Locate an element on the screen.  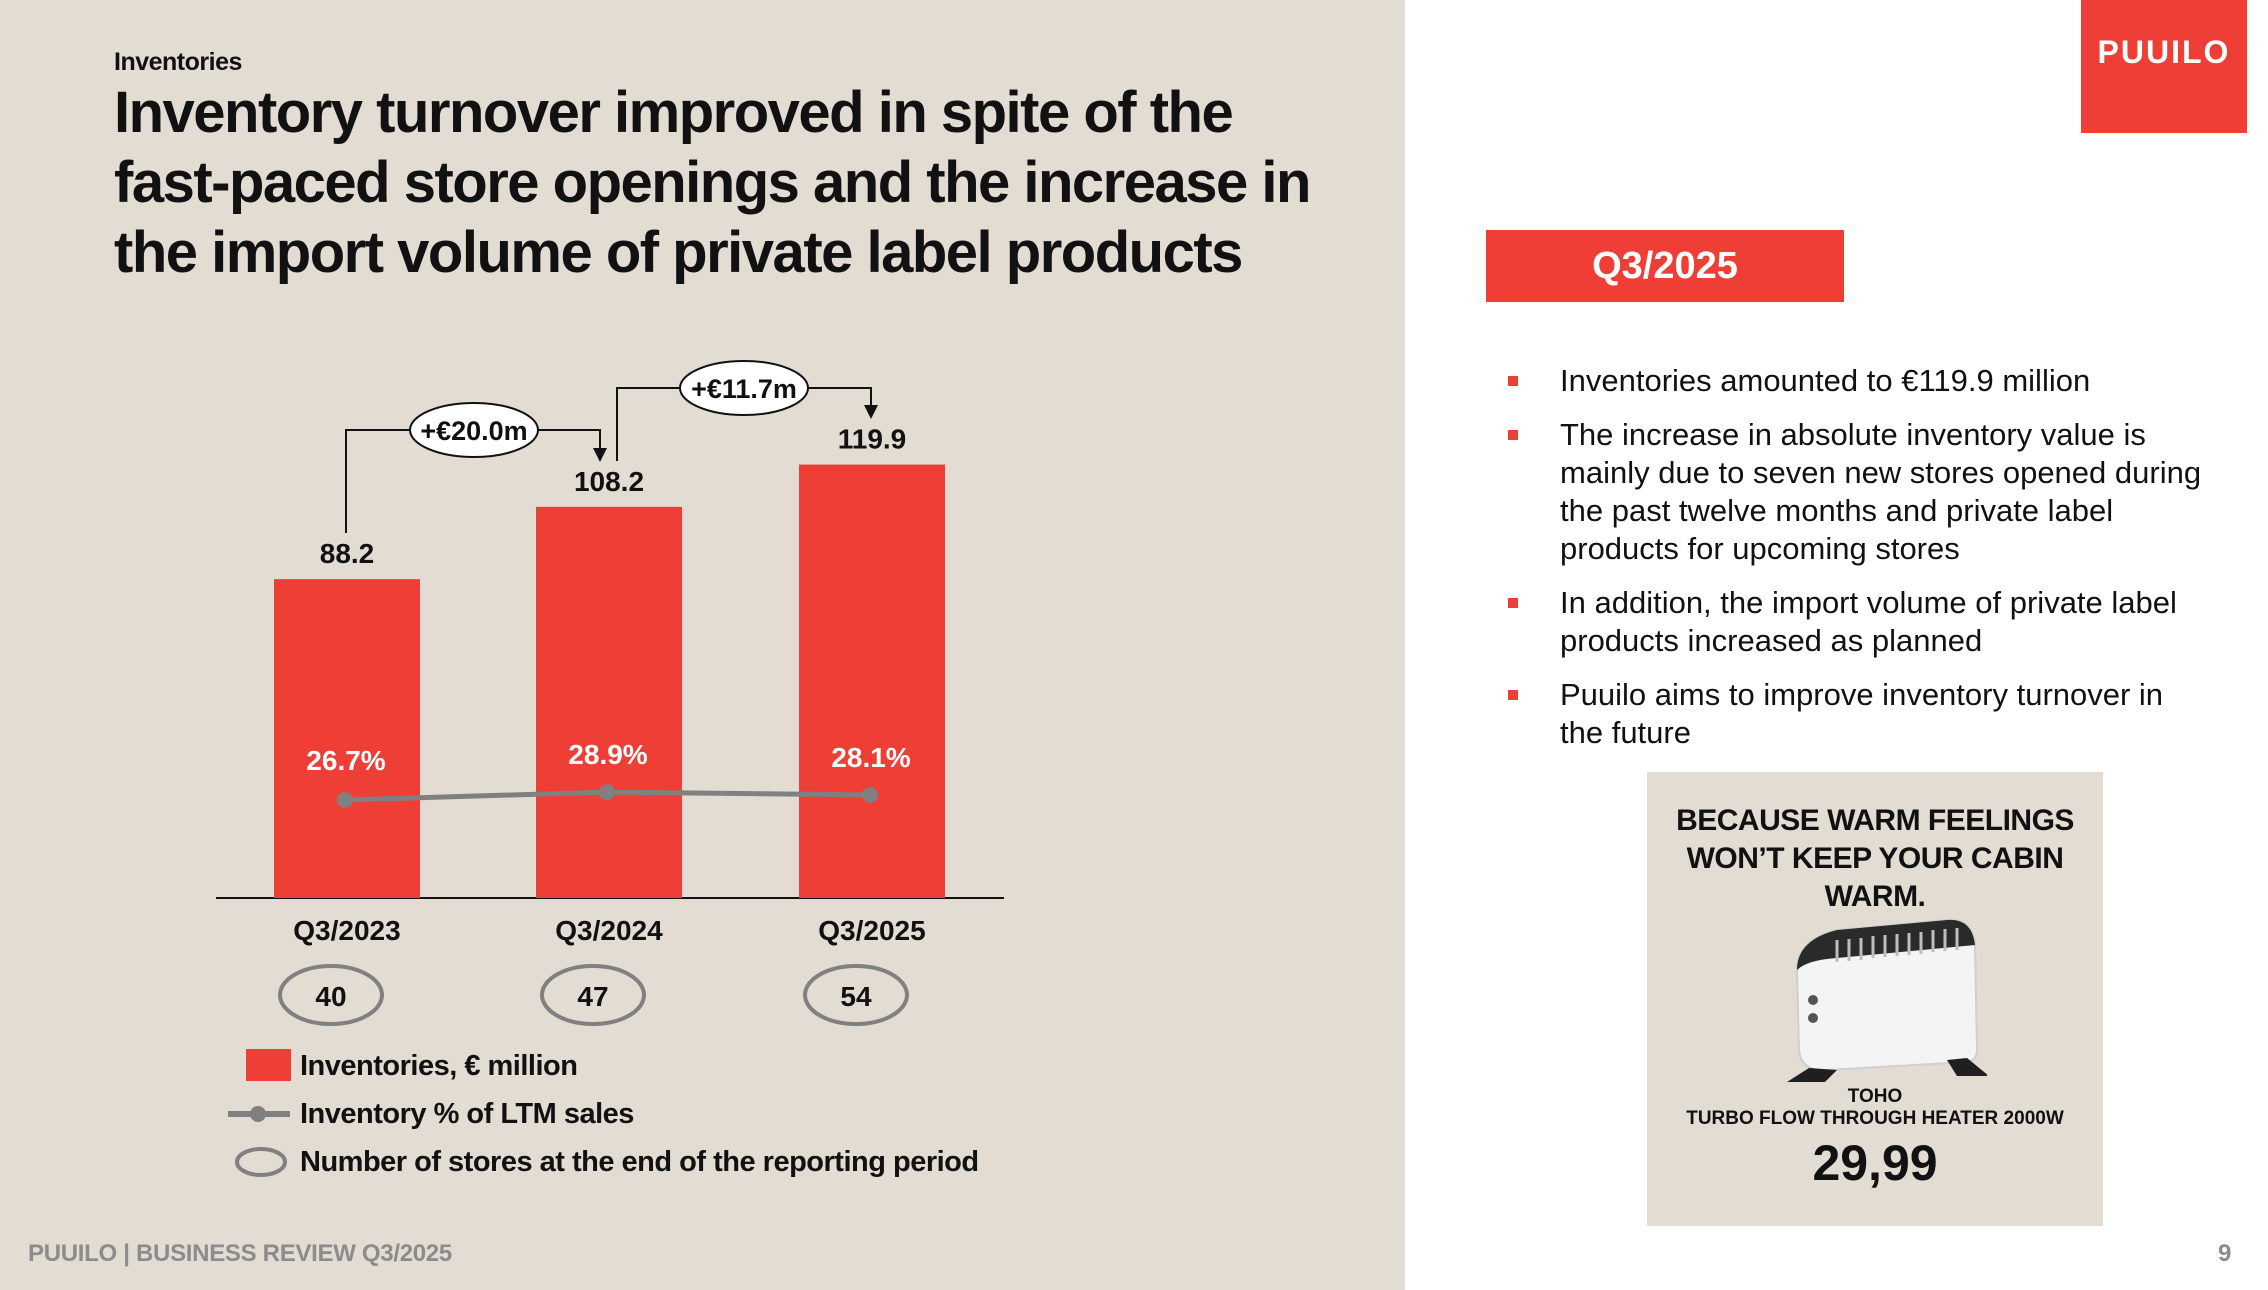
store-count-label: 47 is located at coordinates (592, 996).